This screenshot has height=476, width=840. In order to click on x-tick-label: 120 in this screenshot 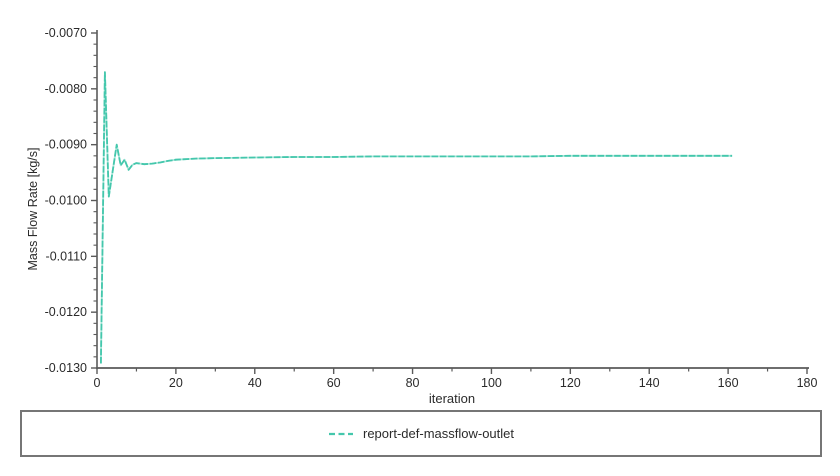, I will do `click(570, 383)`.